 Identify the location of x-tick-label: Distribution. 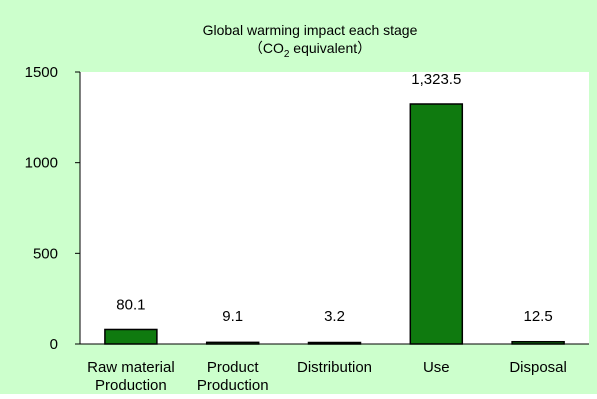
(334, 367).